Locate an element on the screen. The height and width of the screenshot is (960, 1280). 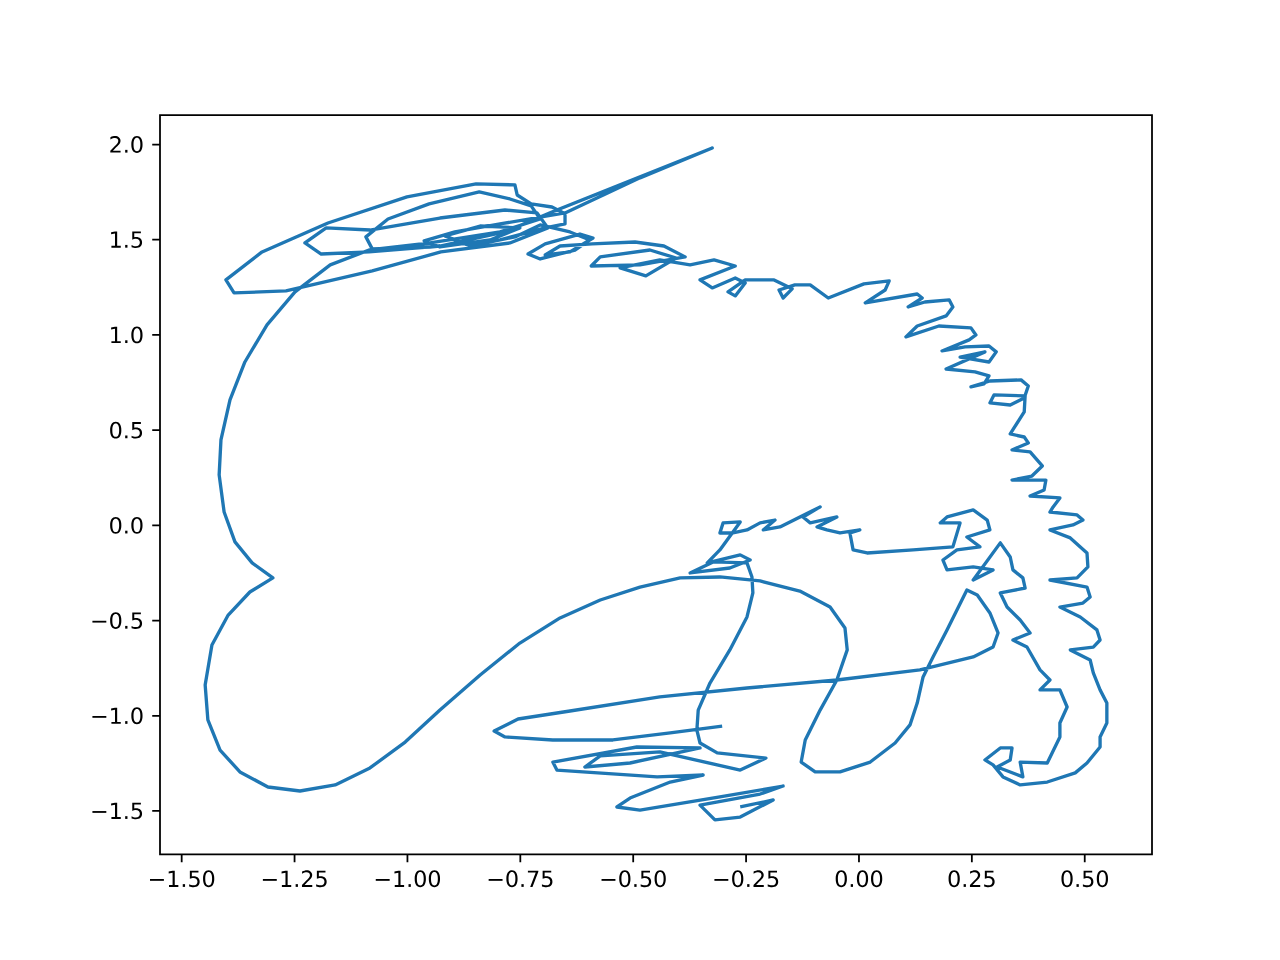
y-tick-label: 0.0 is located at coordinates (126, 525).